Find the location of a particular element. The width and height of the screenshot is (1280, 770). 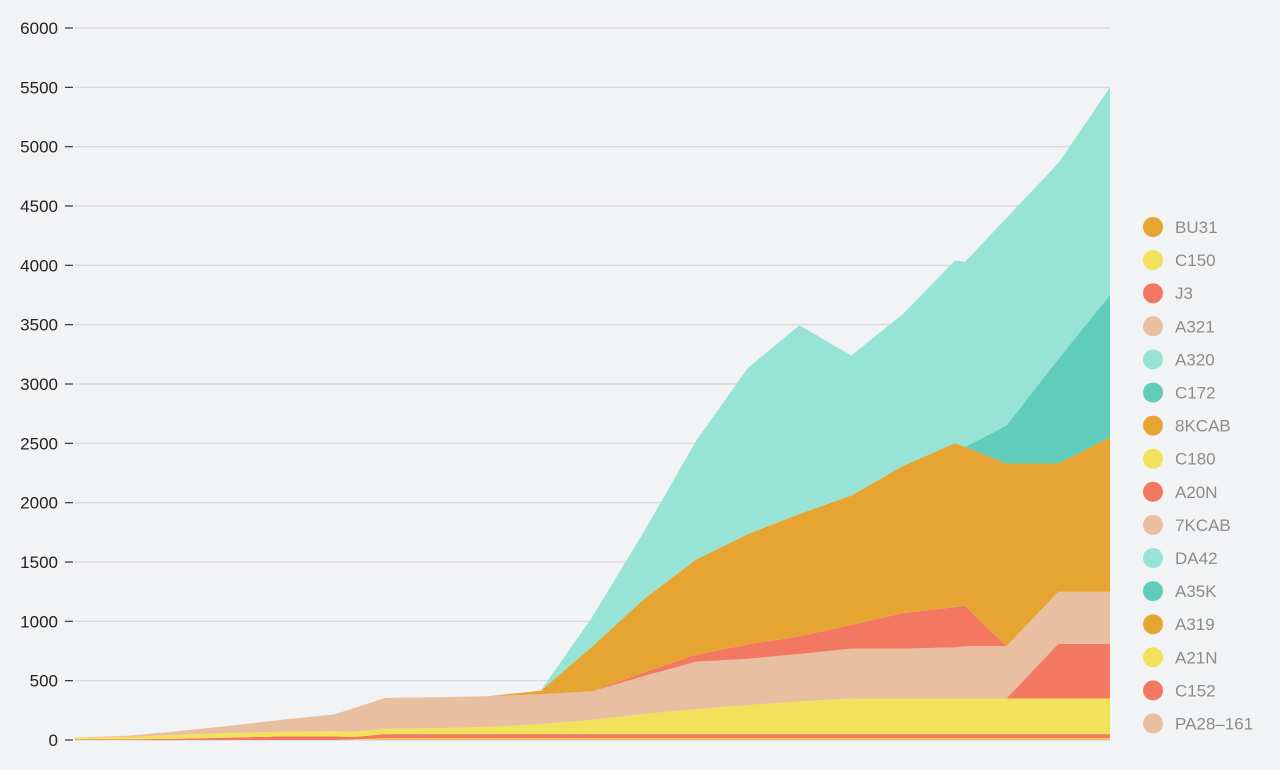

legend-item: DA42 is located at coordinates (1180, 558).